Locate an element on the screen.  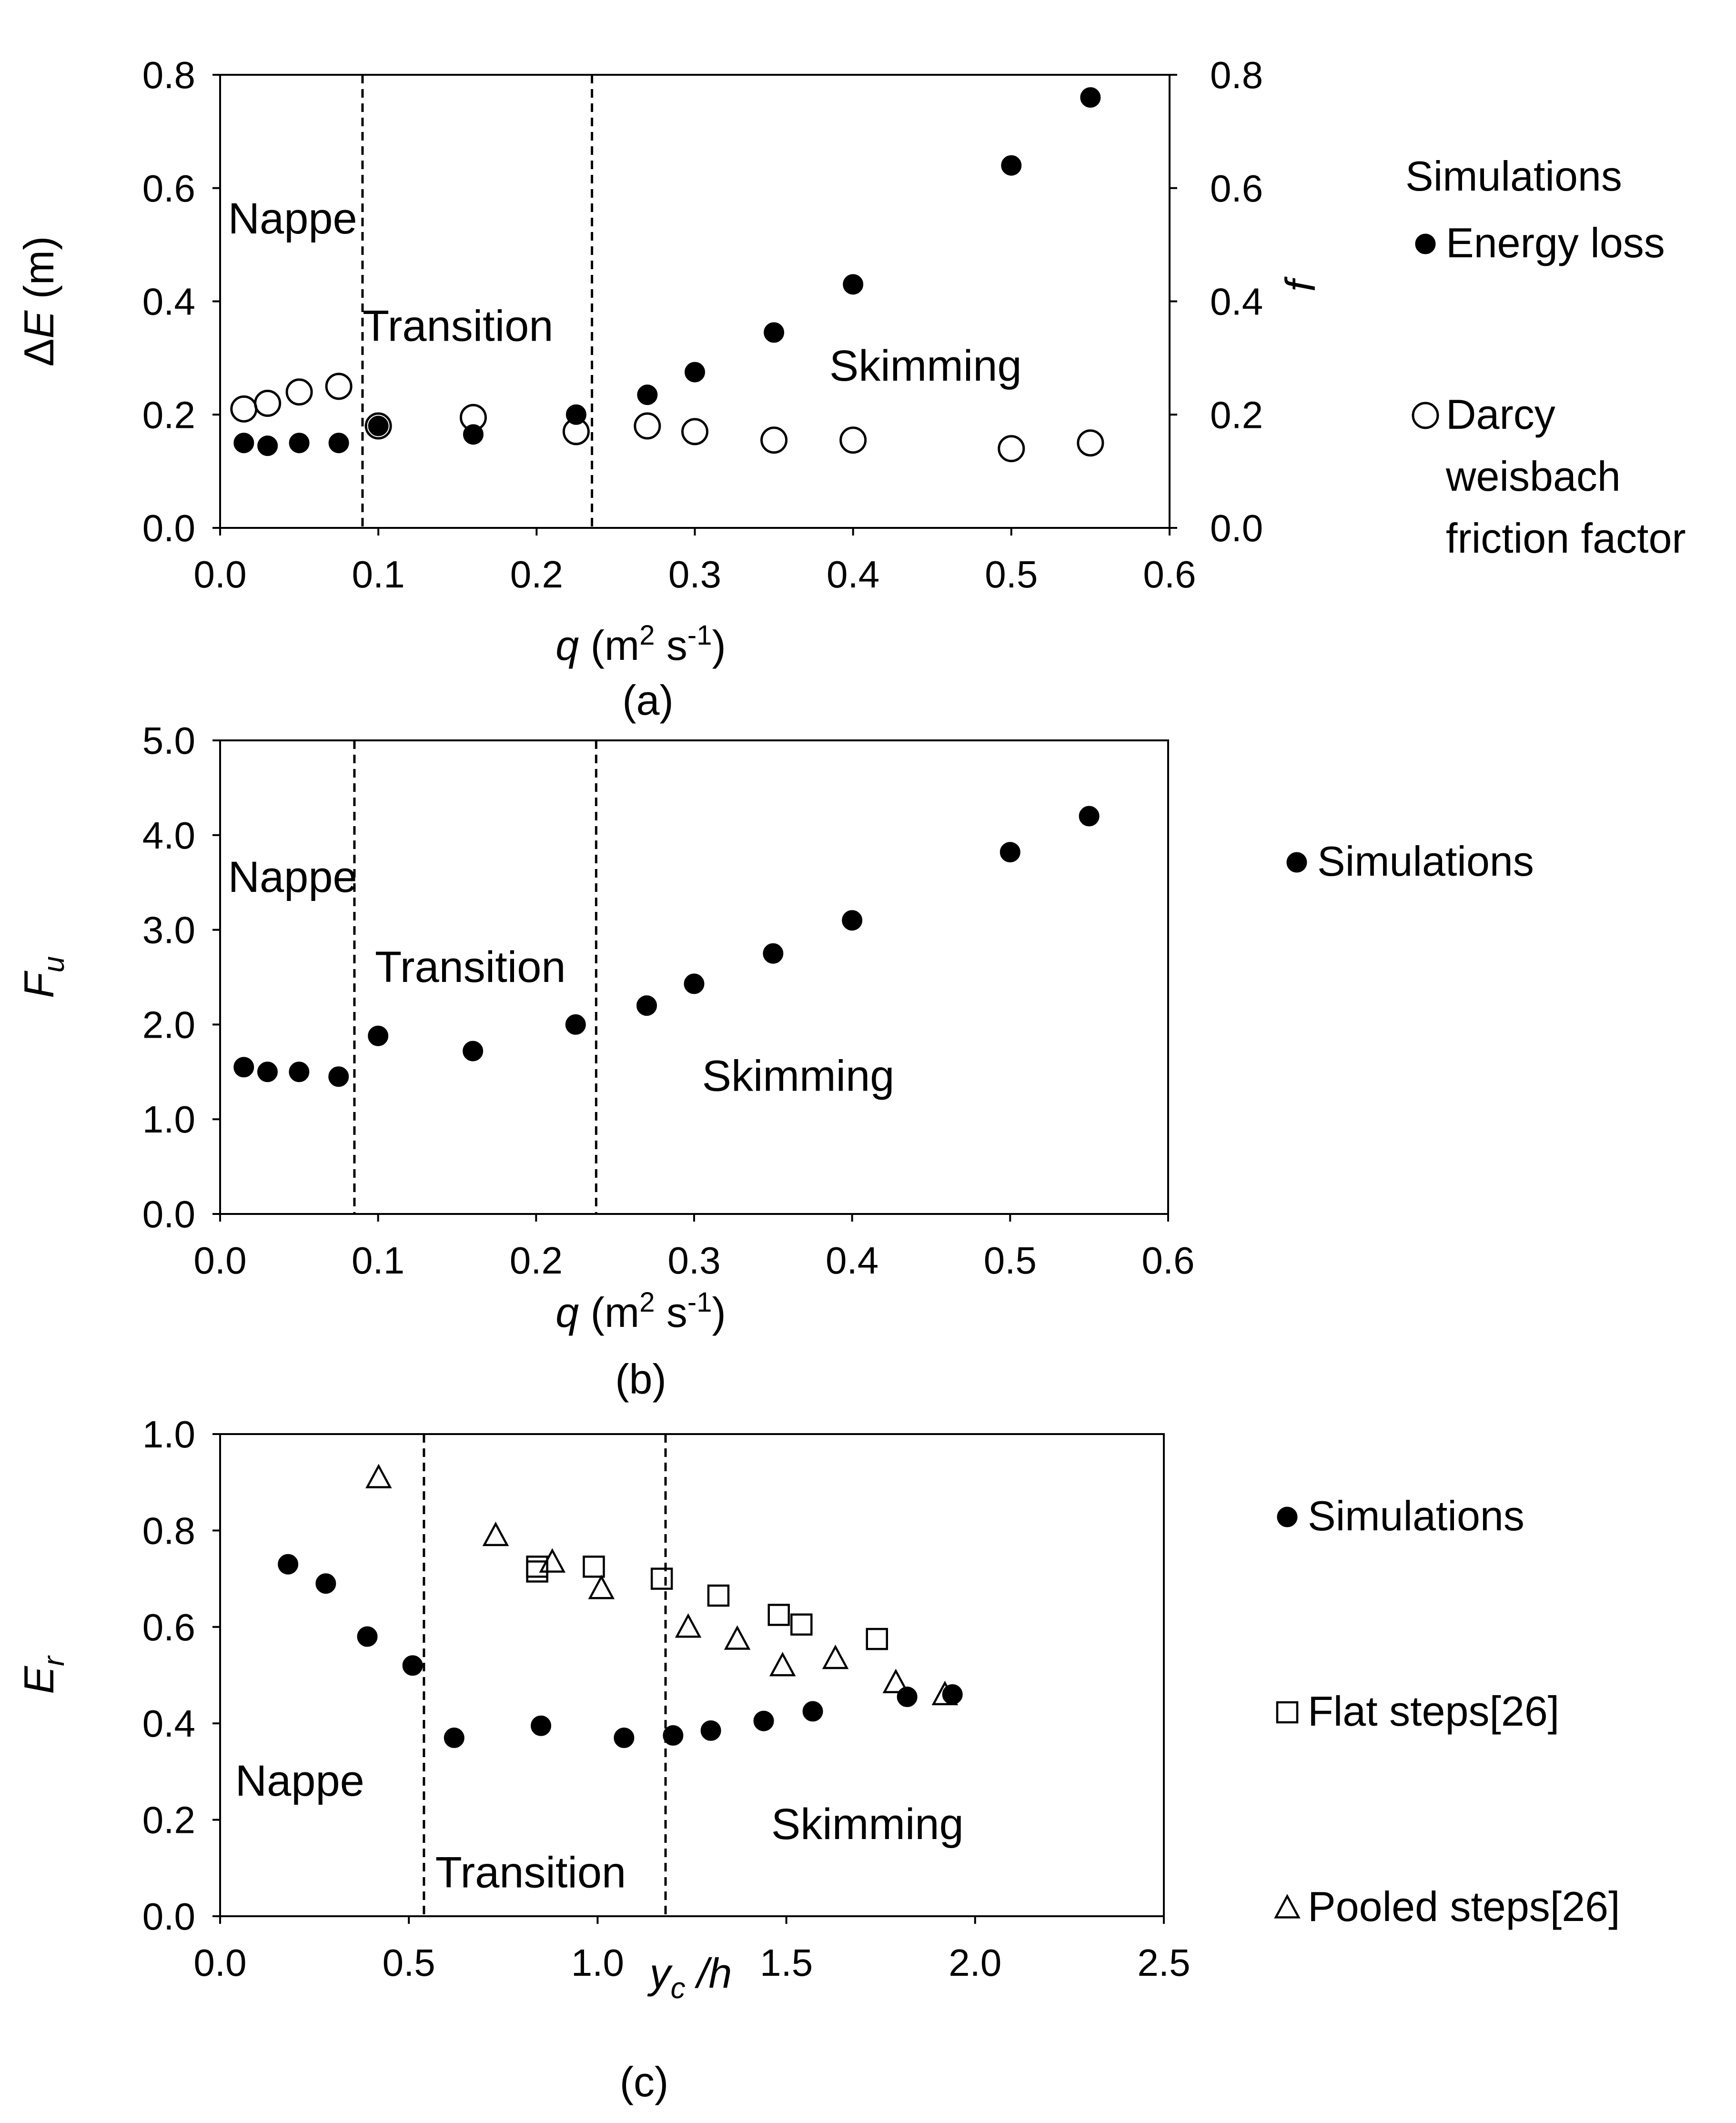
y-tick-label: 0.0 is located at coordinates (168, 1214).